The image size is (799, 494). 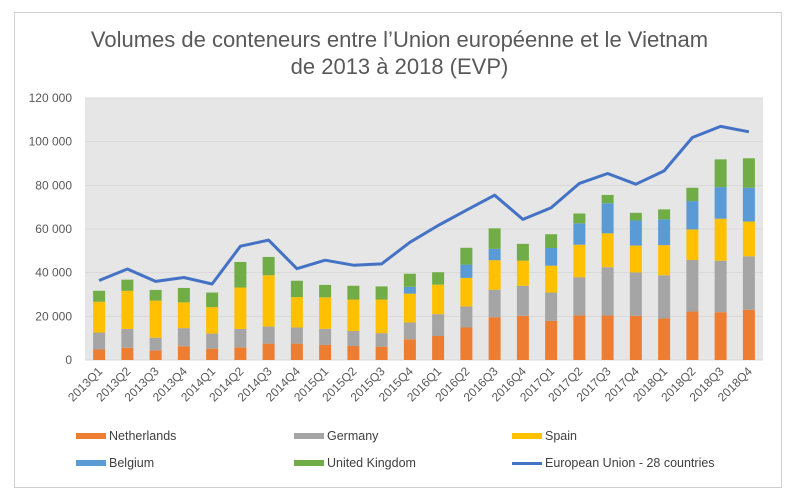 I want to click on bar-germany-2017q1, so click(x=551, y=306).